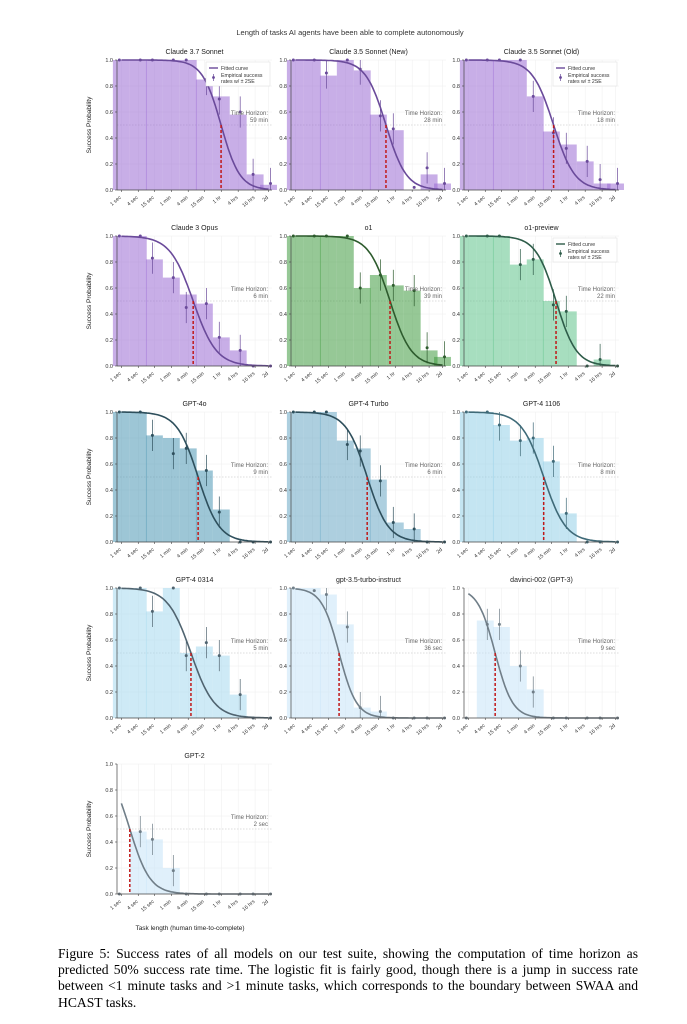  What do you see at coordinates (109, 341) in the screenshot?
I see `y-tick-label: 0.2` at bounding box center [109, 341].